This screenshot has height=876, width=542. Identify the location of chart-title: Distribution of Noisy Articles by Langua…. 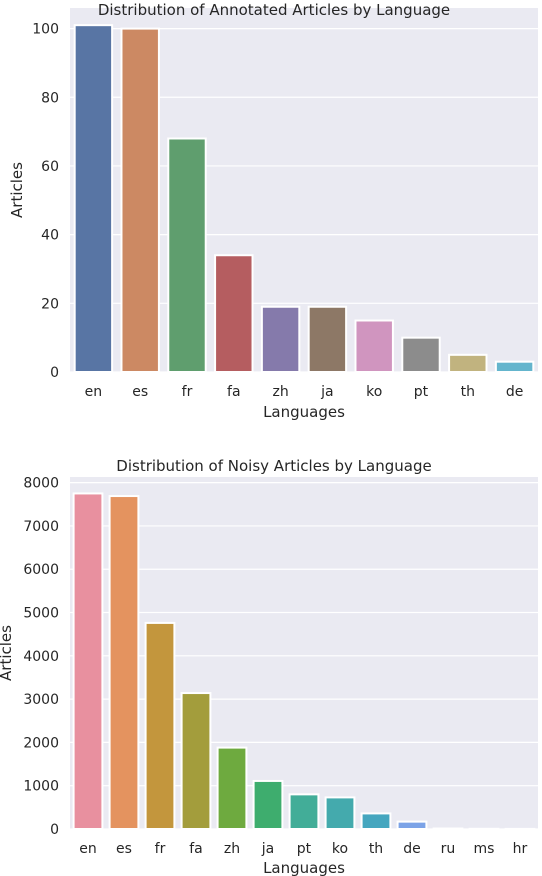
(273, 466).